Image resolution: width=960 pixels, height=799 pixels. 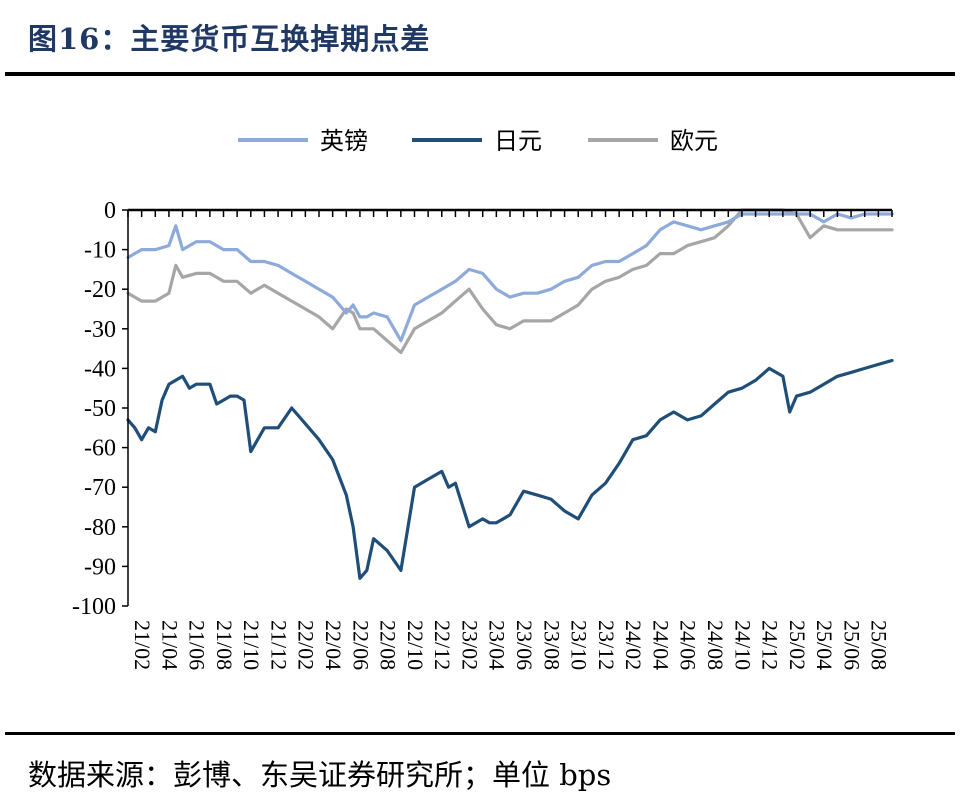 I want to click on source-note: 数据来源：彭博、东吴证券研究所；单位 bps, so click(x=320, y=775).